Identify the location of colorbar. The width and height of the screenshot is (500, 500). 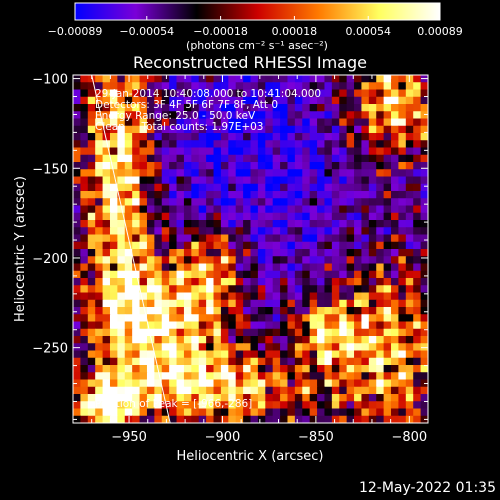
(257, 11).